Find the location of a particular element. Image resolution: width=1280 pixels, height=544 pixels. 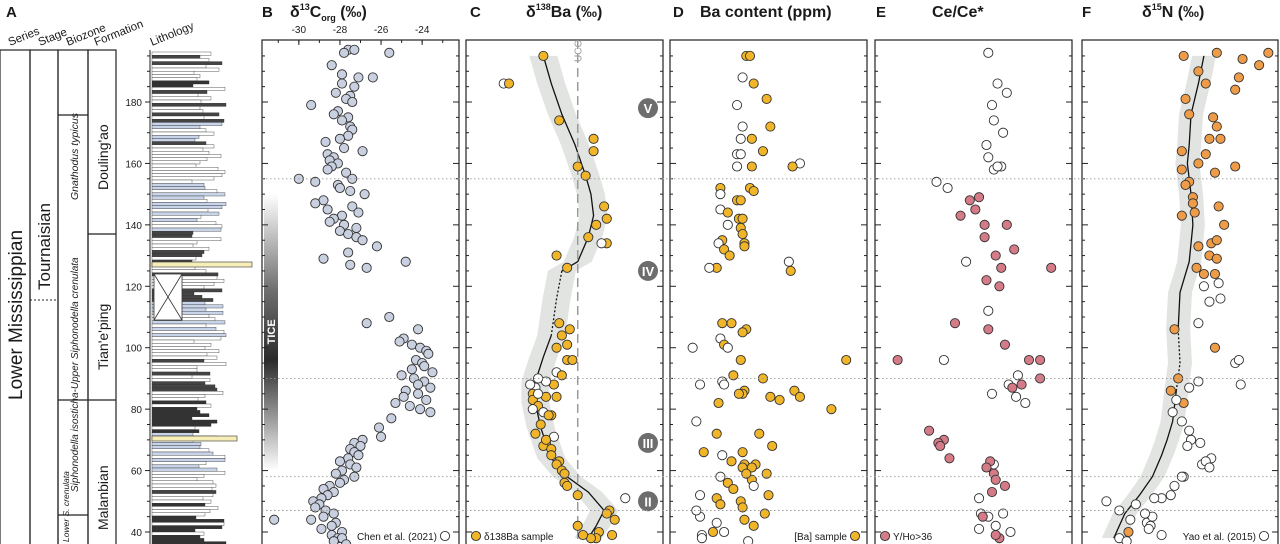

interval-label: V is located at coordinates (648, 108).